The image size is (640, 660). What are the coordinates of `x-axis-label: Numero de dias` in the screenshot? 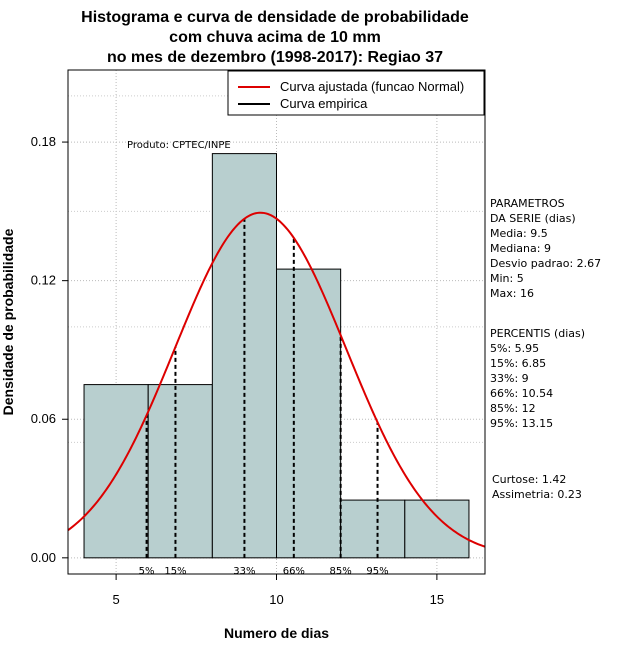 It's located at (276, 633).